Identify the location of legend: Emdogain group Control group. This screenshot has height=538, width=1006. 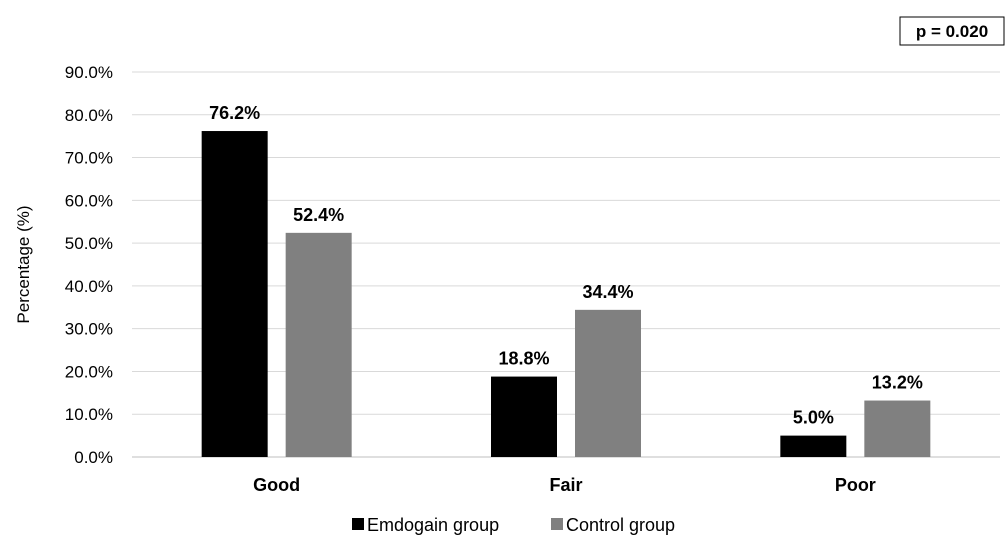
(513, 525).